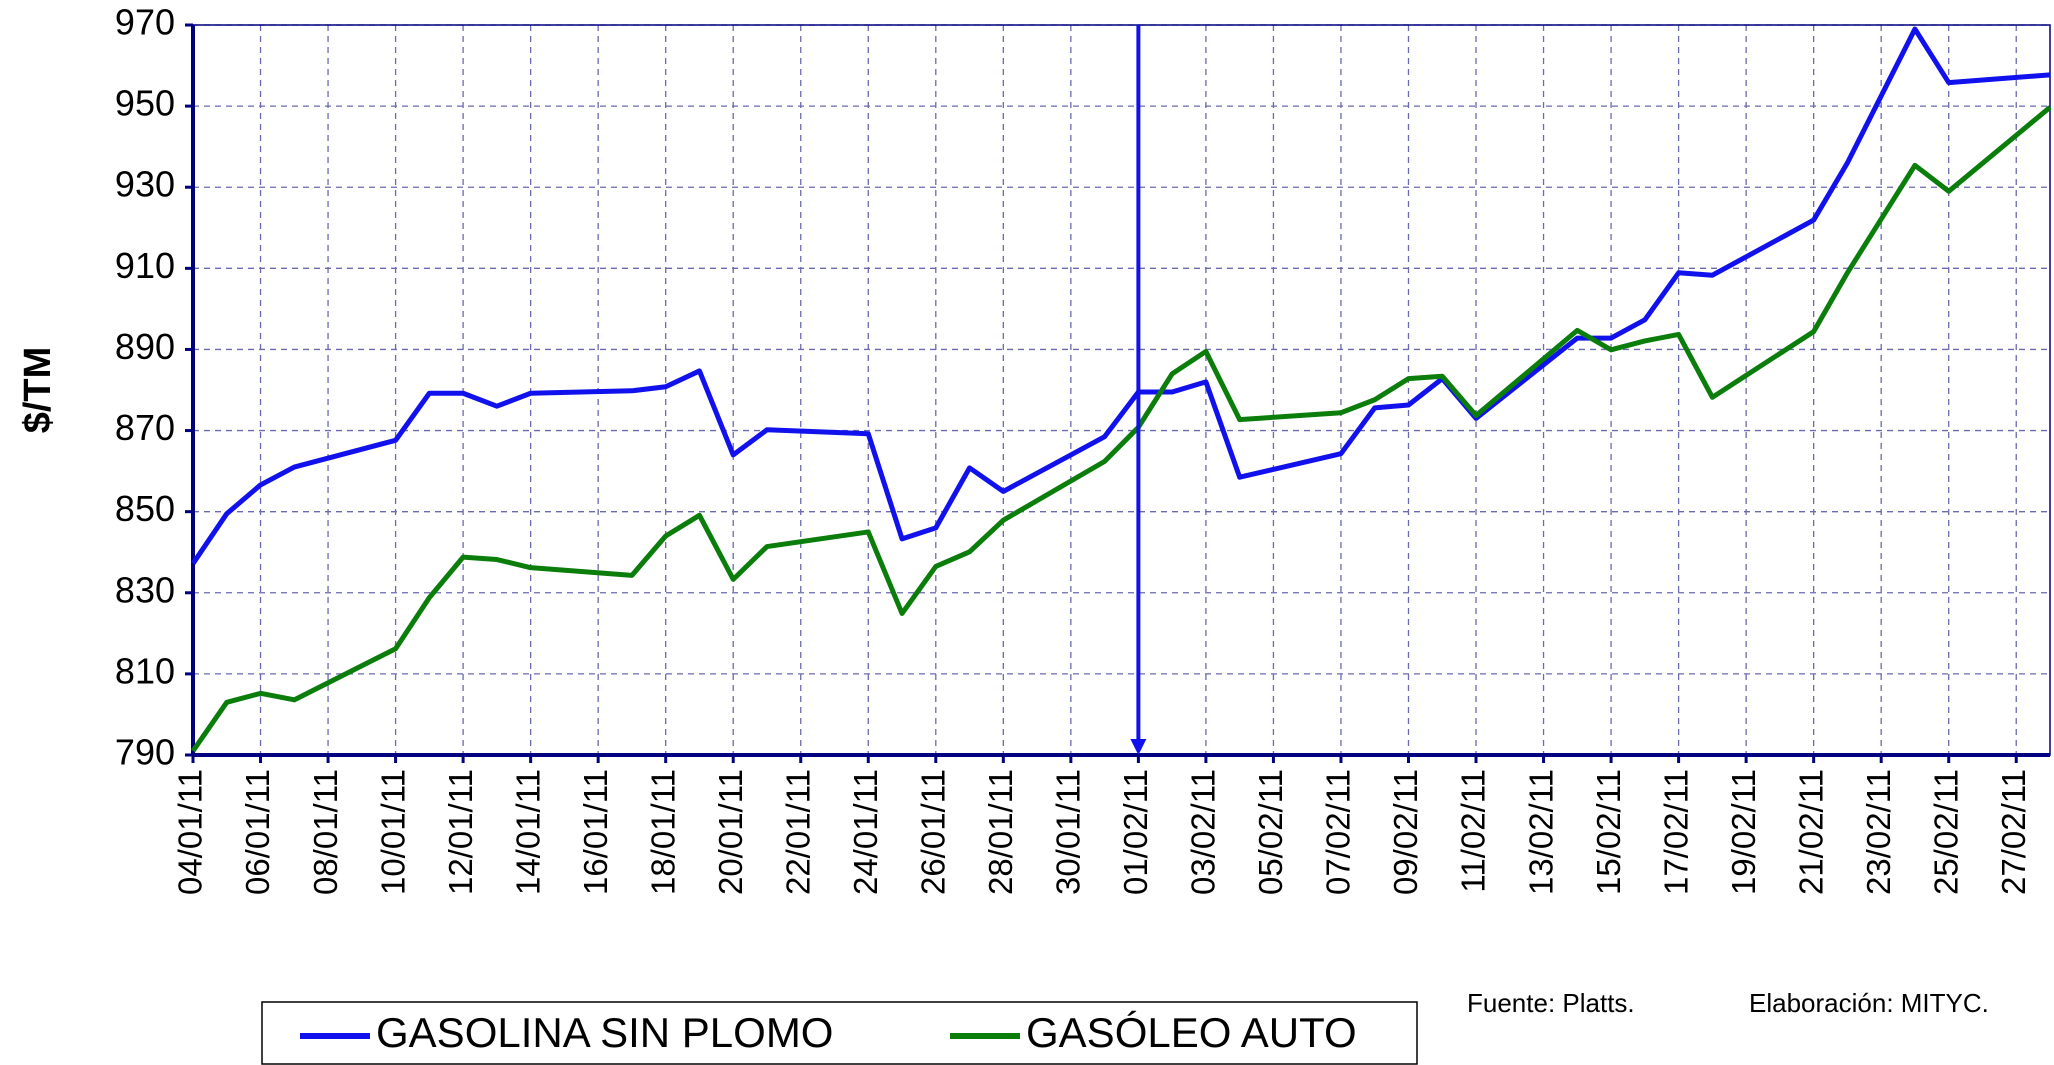 This screenshot has width=2054, height=1065. I want to click on y-tick-label: 830, so click(145, 589).